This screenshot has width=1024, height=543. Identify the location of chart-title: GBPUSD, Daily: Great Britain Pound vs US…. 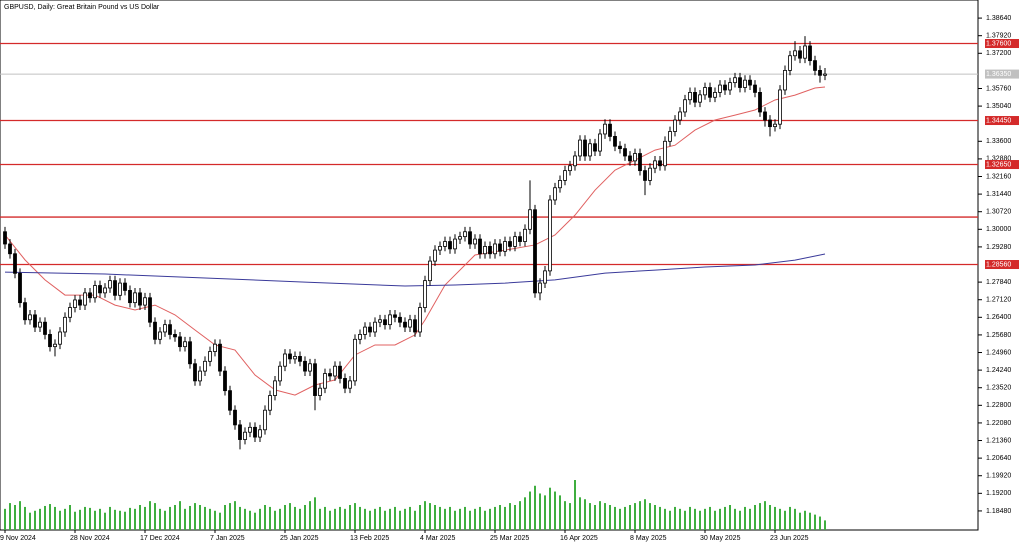
(82, 7).